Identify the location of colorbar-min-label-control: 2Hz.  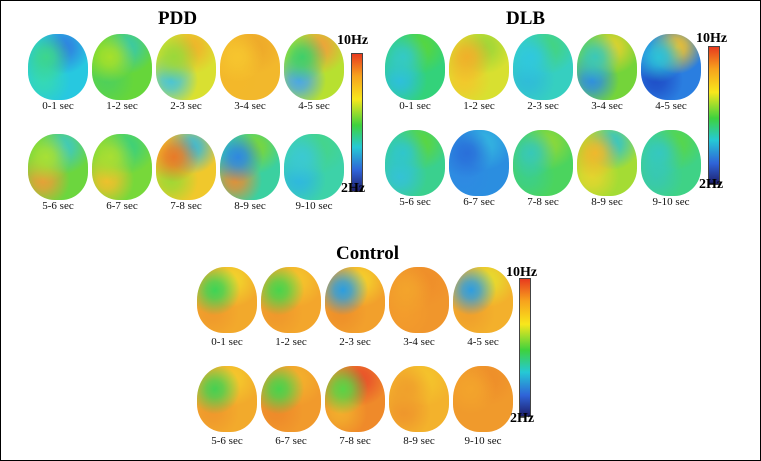
(522, 418).